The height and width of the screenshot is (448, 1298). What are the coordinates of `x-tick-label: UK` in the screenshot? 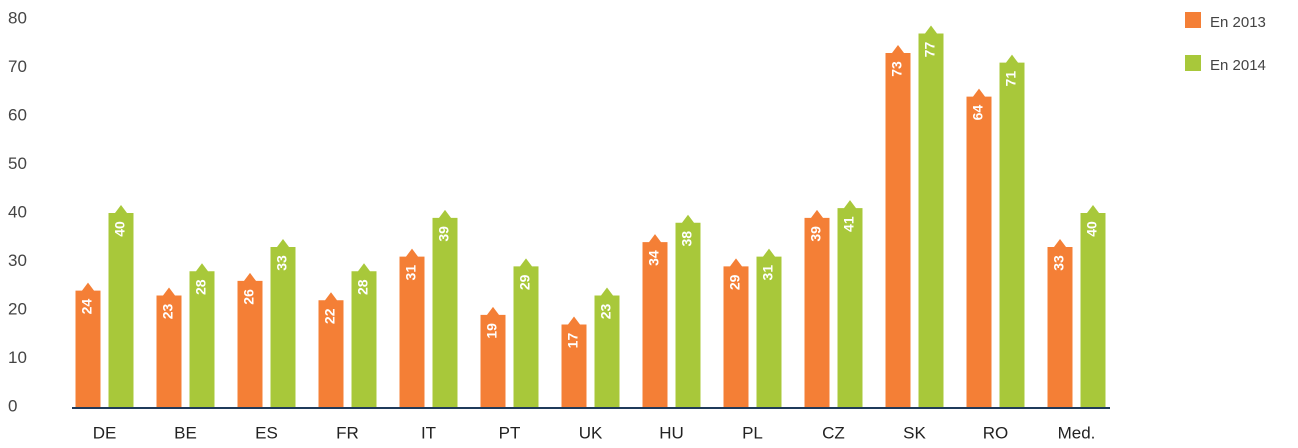 It's located at (591, 432).